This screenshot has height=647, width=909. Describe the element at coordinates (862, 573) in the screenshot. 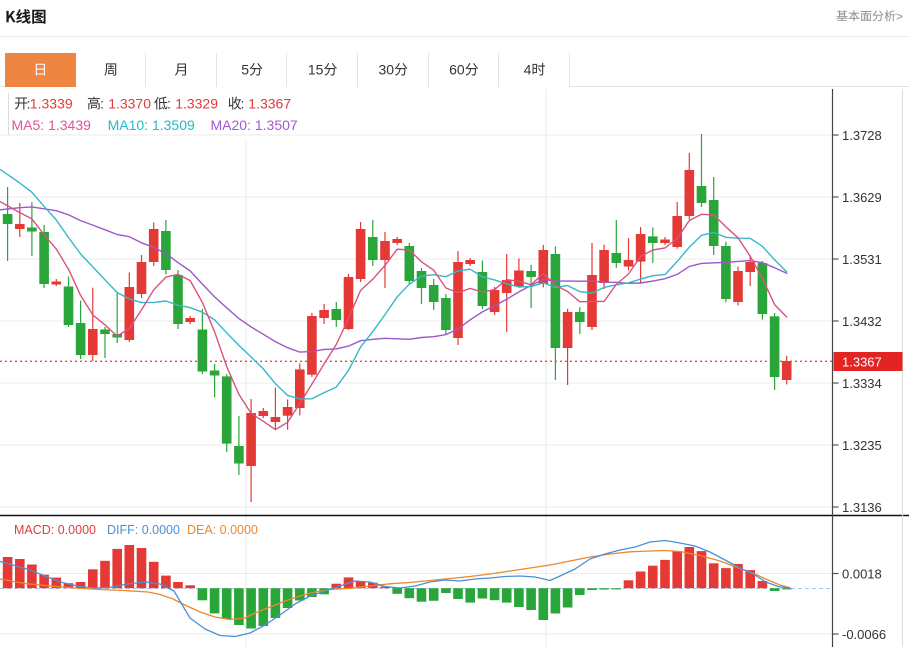

I see `svg-text: 0.0018` at that location.